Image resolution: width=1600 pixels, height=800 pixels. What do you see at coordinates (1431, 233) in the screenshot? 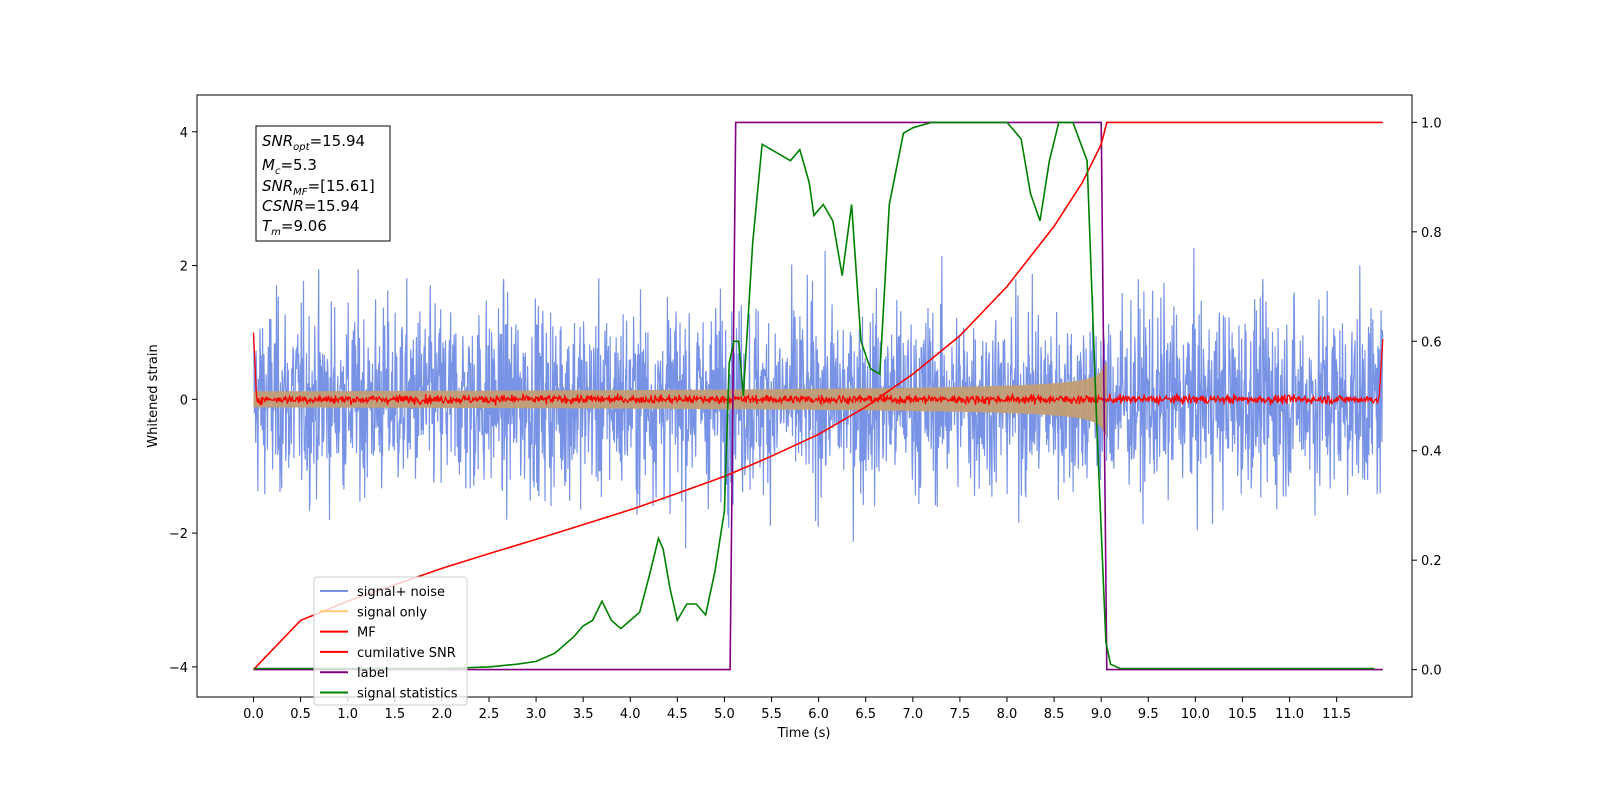
I see `y2-tick-label: 0.8` at bounding box center [1431, 233].